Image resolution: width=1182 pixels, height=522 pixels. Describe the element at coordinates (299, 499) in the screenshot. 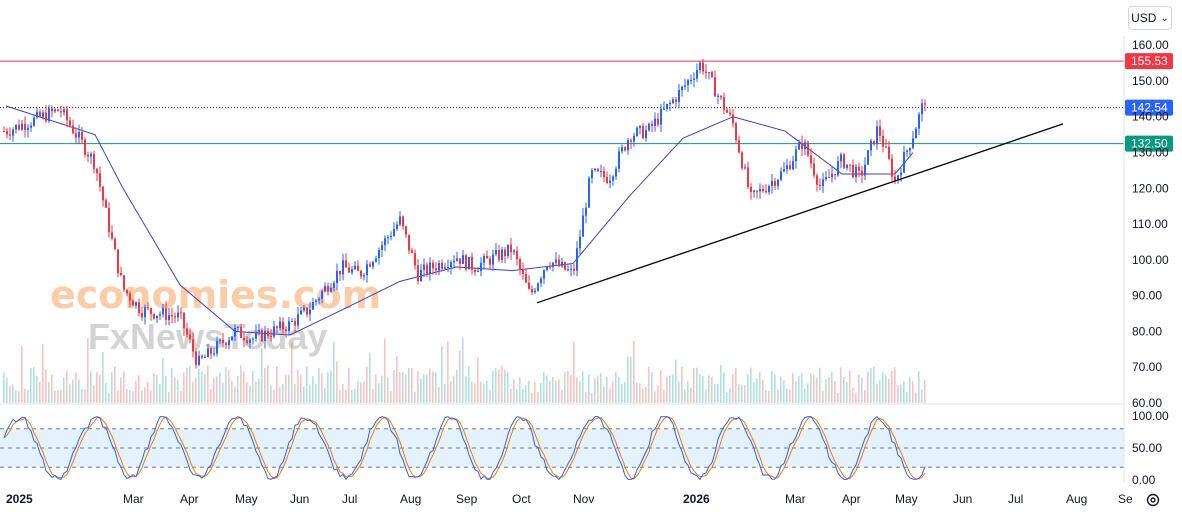

I see `time-tick-label: Jun` at that location.